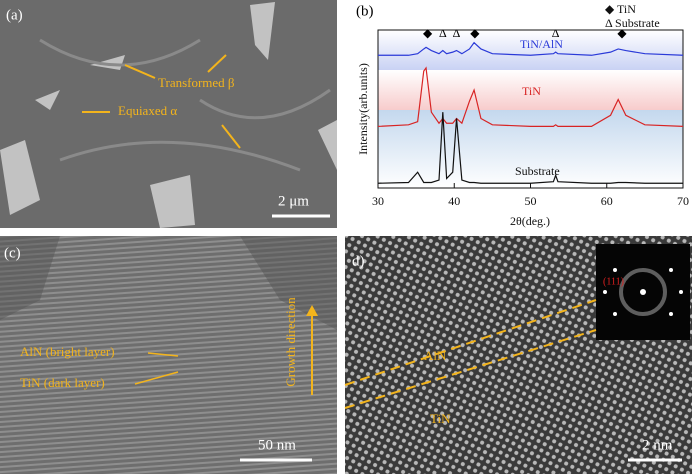 This screenshot has width=692, height=474. Describe the element at coordinates (657, 445) in the screenshot. I see `scale-label: 2 nm` at that location.